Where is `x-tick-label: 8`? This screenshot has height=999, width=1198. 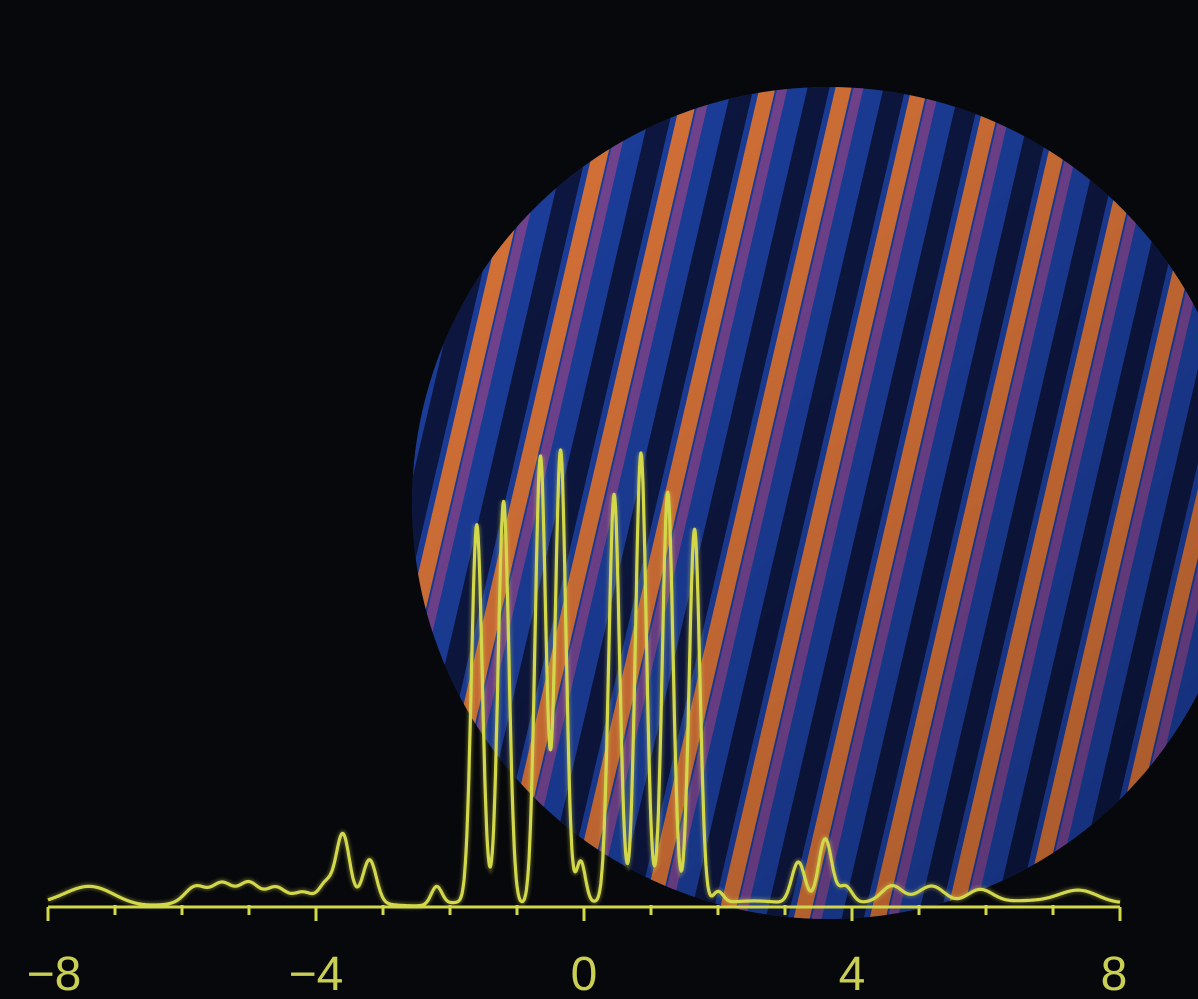
x-tick-label: 8 is located at coordinates (1114, 973).